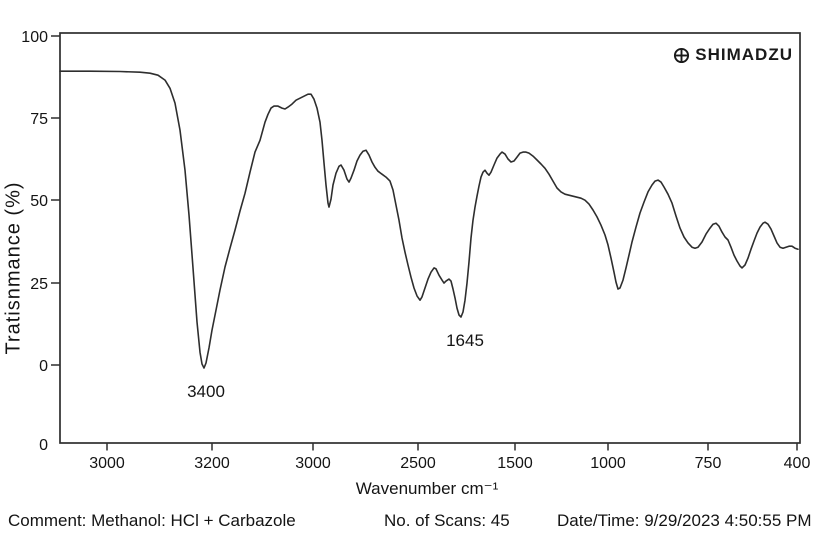  Describe the element at coordinates (39, 201) in the screenshot. I see `y-tick-label: 50` at that location.